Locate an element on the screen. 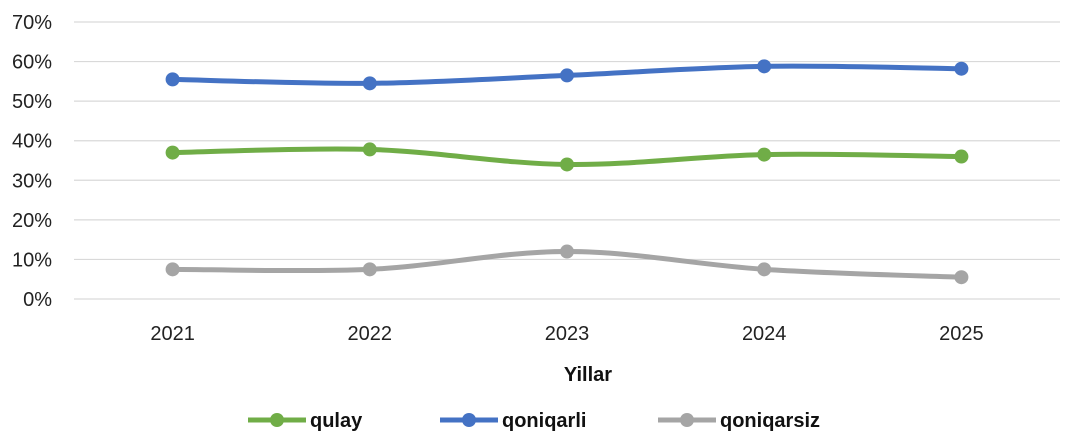 The image size is (1089, 434). legend: qulay qoniqarli qoniqarsiz is located at coordinates (534, 421).